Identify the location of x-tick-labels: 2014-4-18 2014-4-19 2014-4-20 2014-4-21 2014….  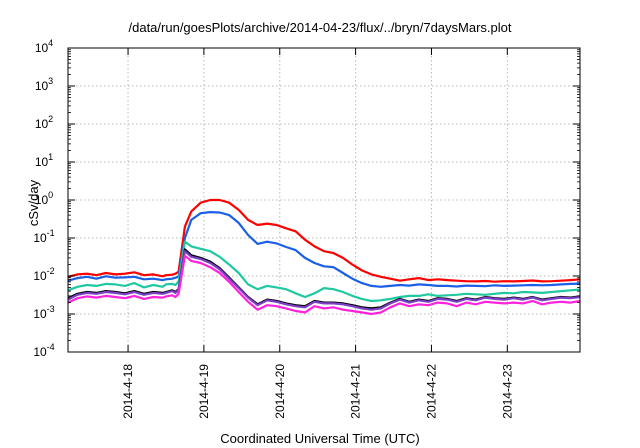
(317, 391).